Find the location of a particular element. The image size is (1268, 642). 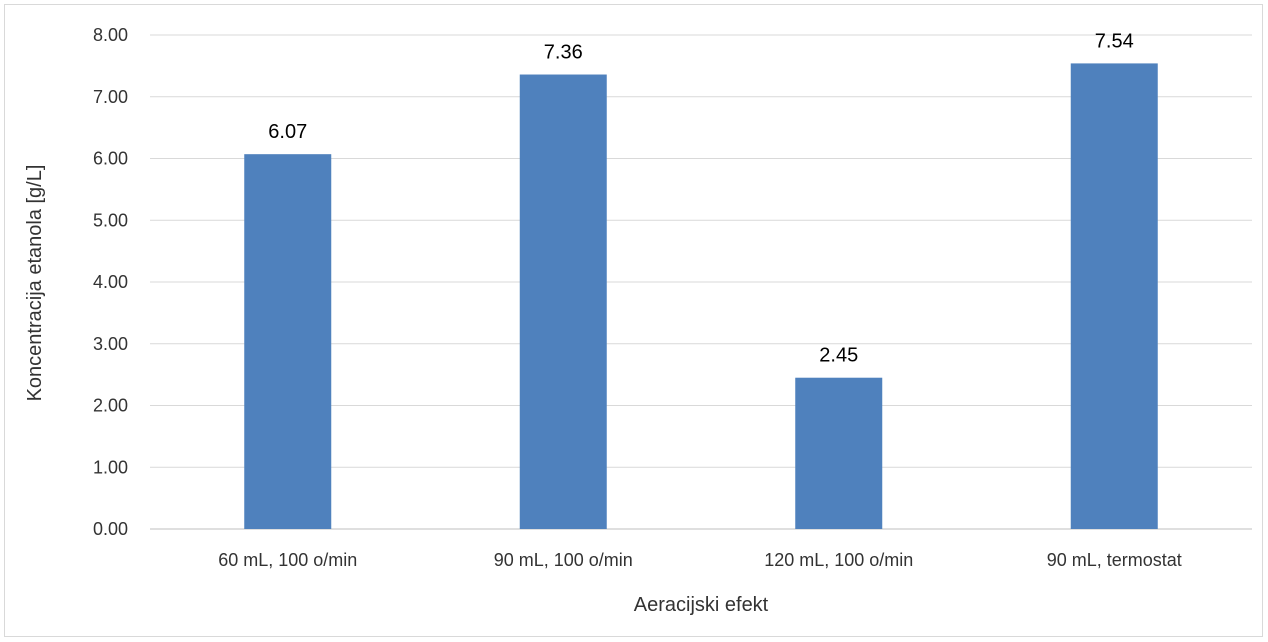

y-tick-label: 0.00 is located at coordinates (110, 529).